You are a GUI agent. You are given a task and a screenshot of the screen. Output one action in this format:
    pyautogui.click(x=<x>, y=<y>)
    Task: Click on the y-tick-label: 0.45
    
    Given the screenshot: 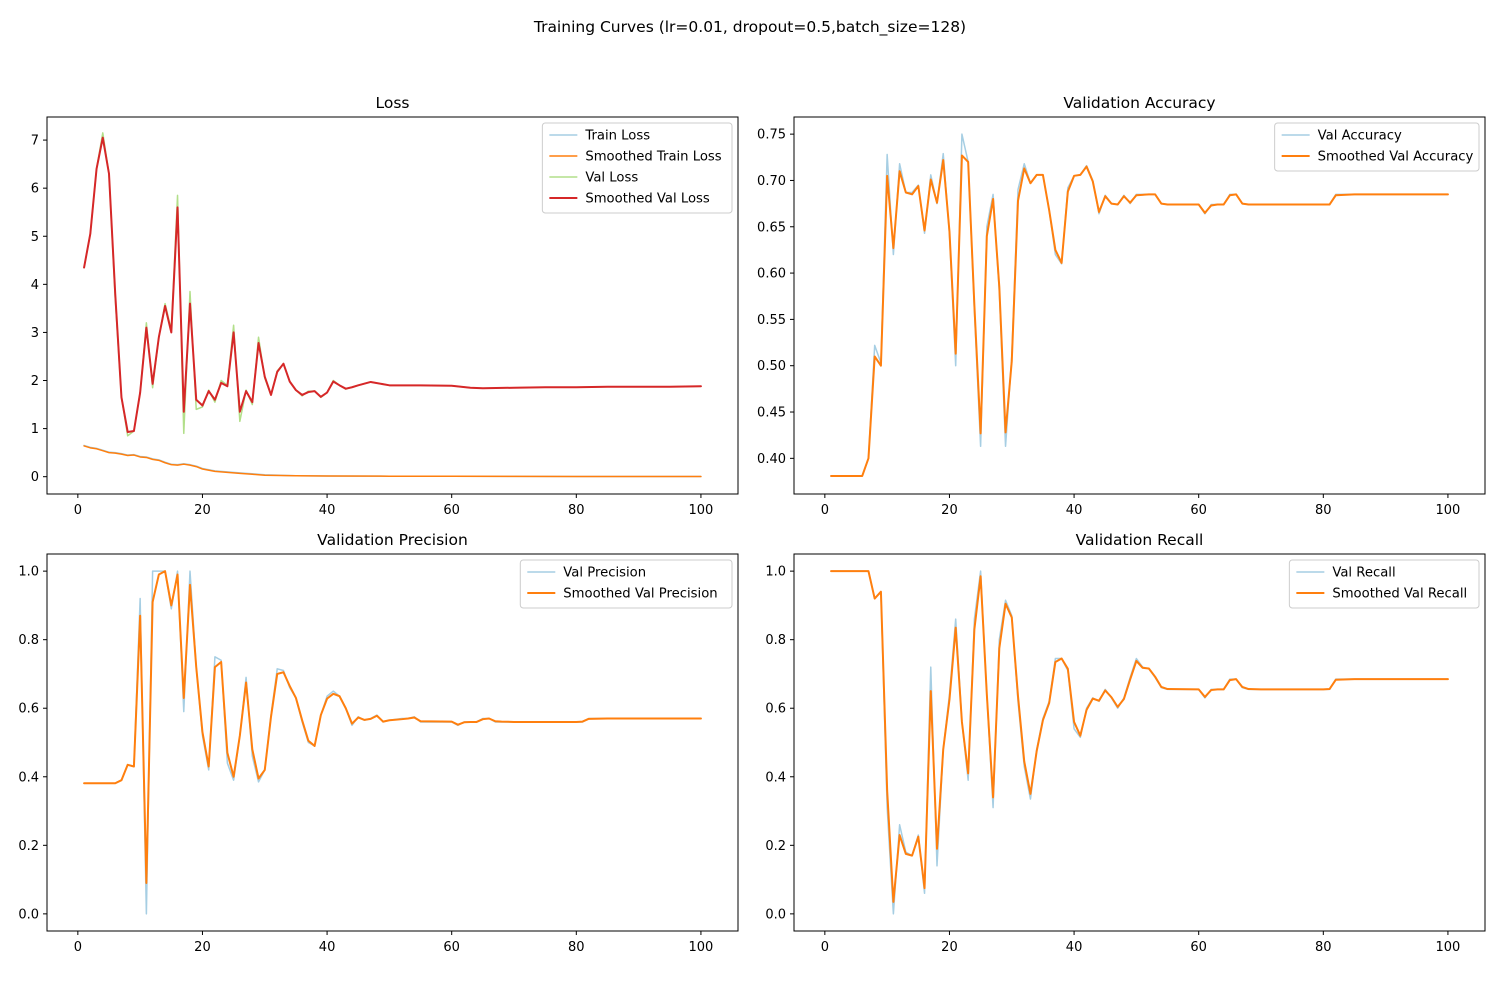 What is the action you would take?
    pyautogui.click(x=771, y=413)
    